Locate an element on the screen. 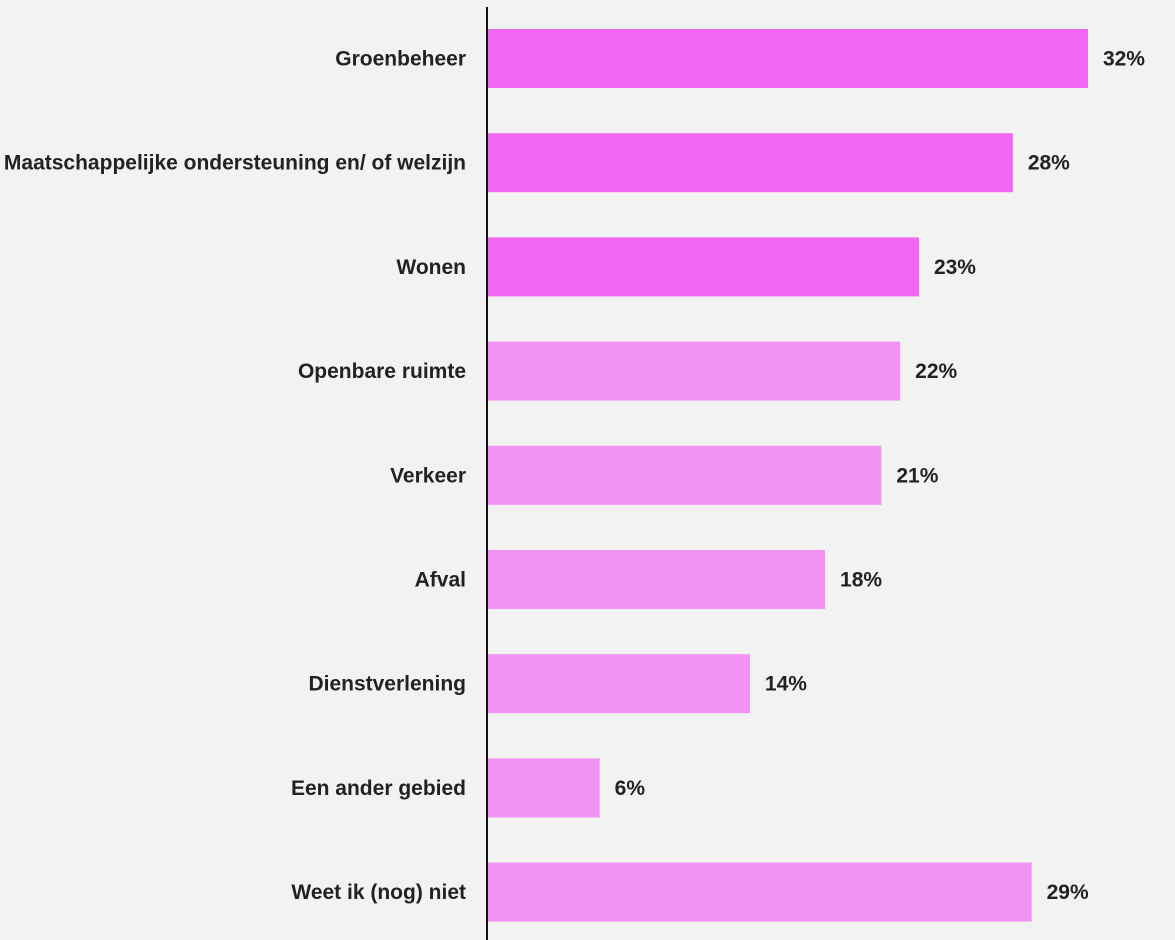  category-label: Groenbeheer is located at coordinates (400, 59).